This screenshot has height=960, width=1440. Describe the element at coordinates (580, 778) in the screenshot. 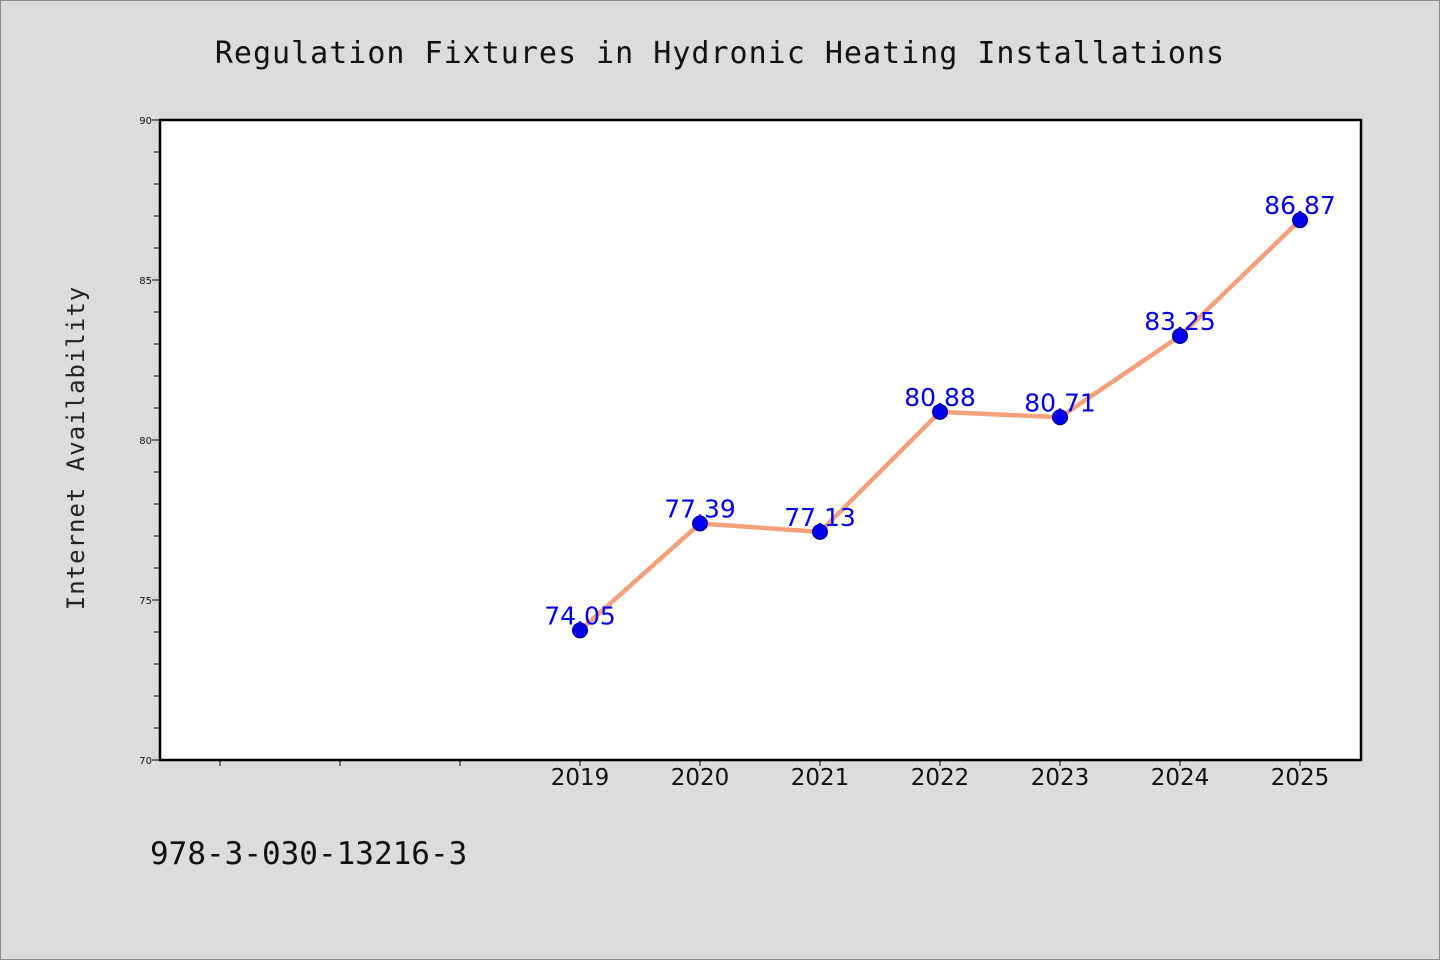

I see `x-tick-label: 2019` at that location.